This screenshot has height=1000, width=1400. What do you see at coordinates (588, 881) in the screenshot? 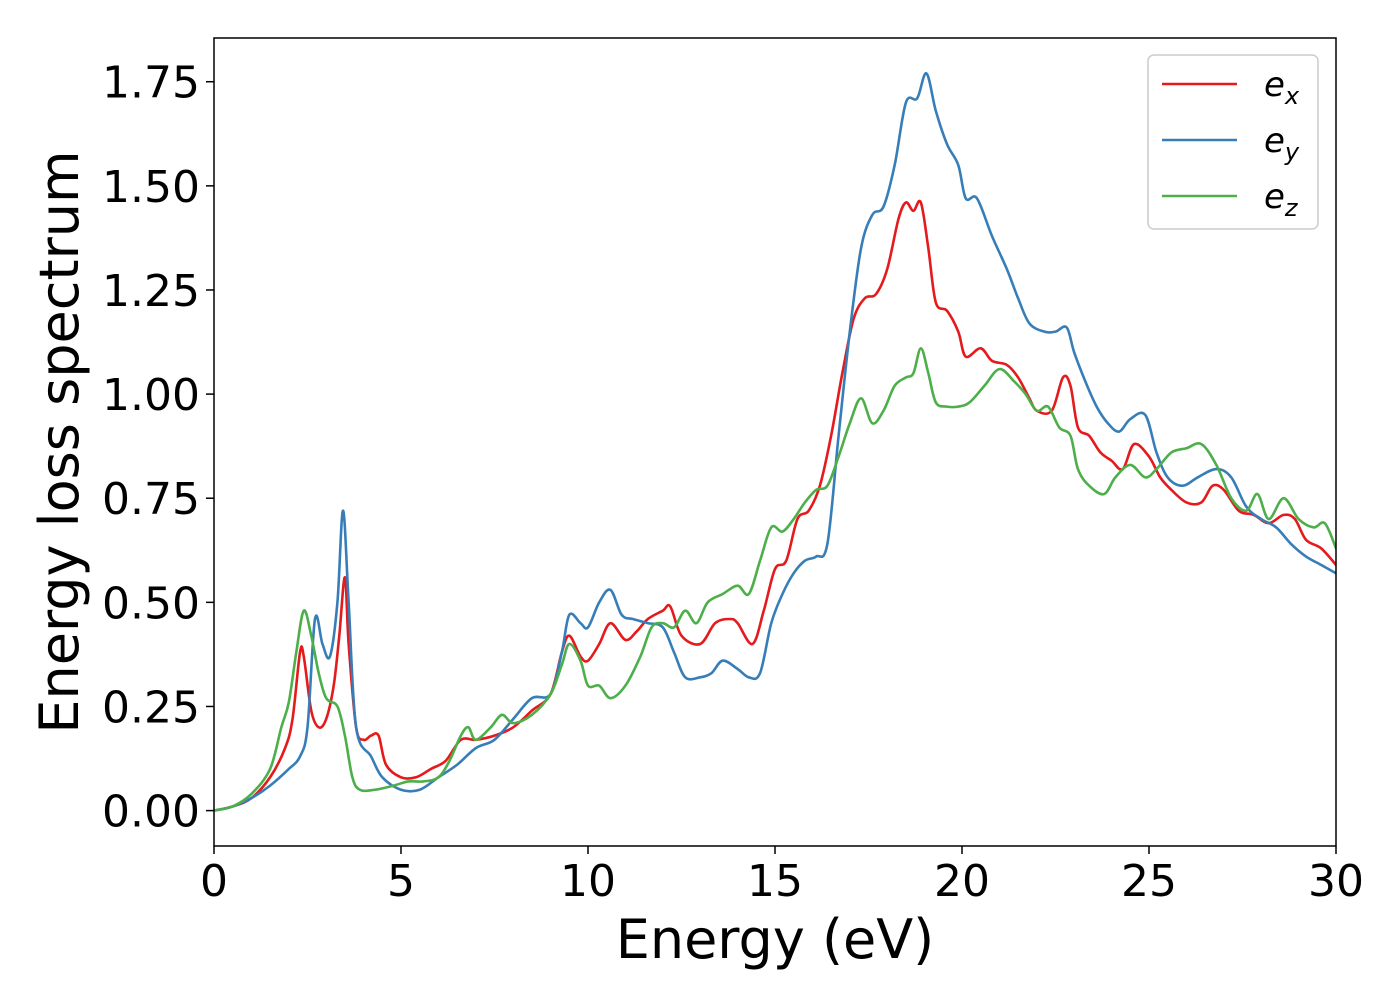
I see `x-tick-label: 10` at bounding box center [588, 881].